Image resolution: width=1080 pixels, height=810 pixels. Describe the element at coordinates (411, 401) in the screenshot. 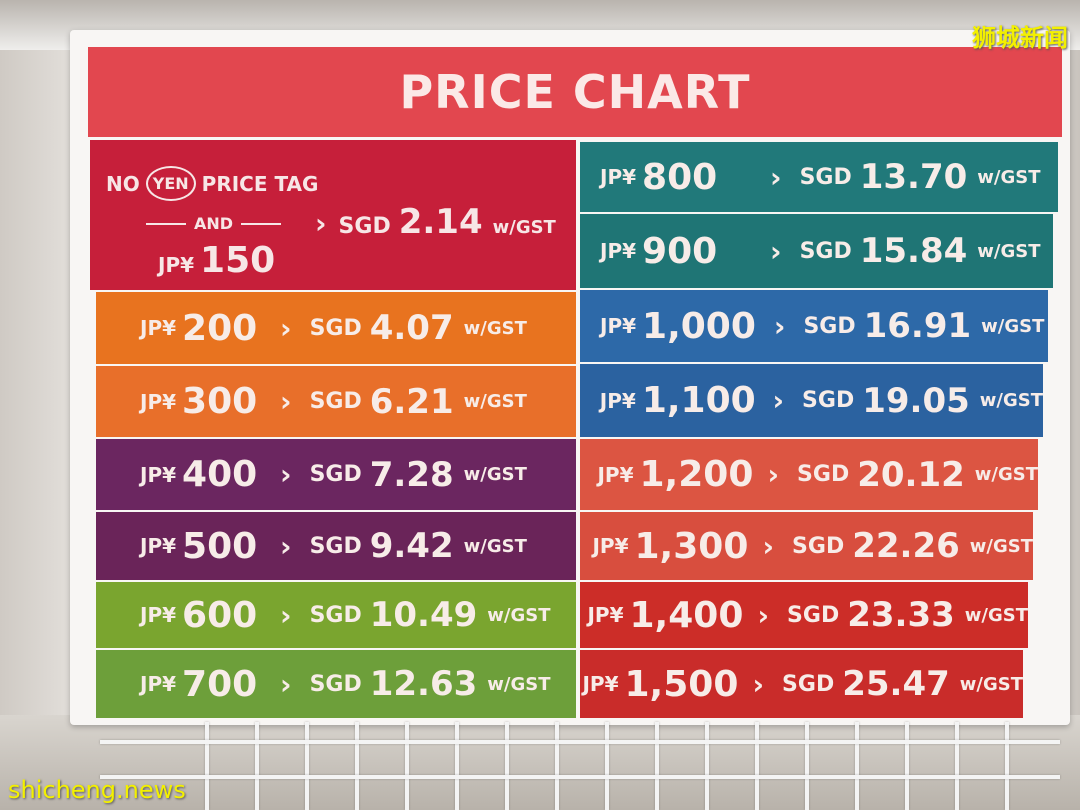

I see `sgd-value: 6.21` at that location.